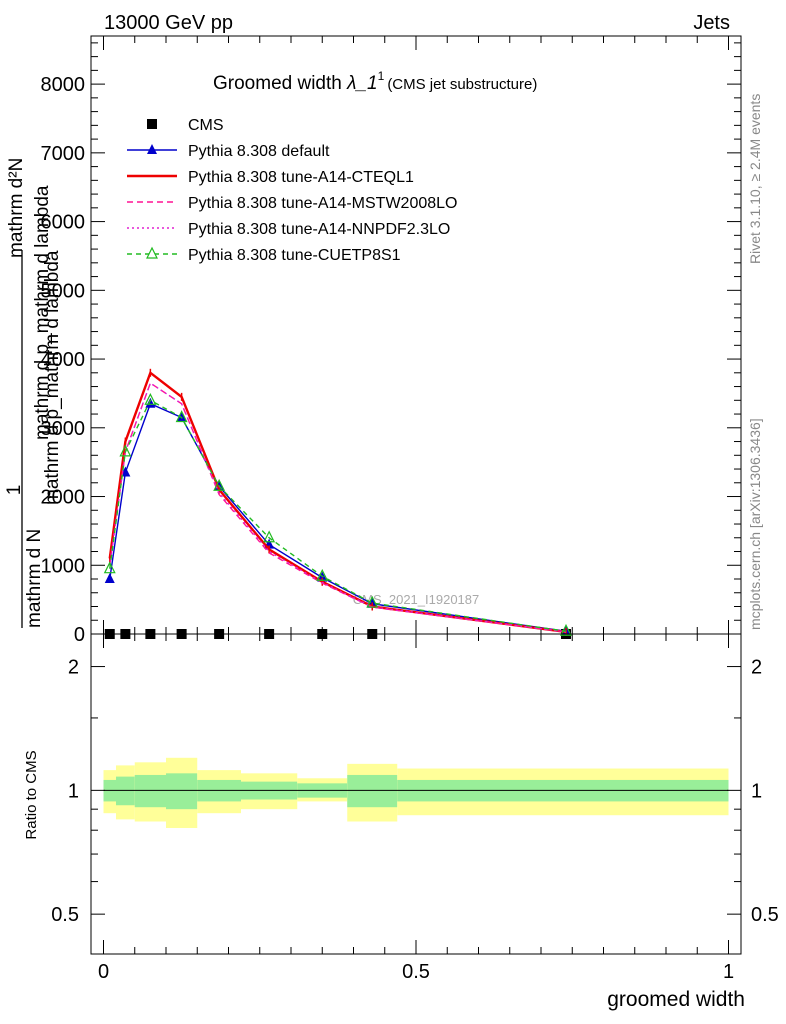 The height and width of the screenshot is (1024, 786). What do you see at coordinates (152, 124) in the screenshot?
I see `legend-marker-cms` at bounding box center [152, 124].